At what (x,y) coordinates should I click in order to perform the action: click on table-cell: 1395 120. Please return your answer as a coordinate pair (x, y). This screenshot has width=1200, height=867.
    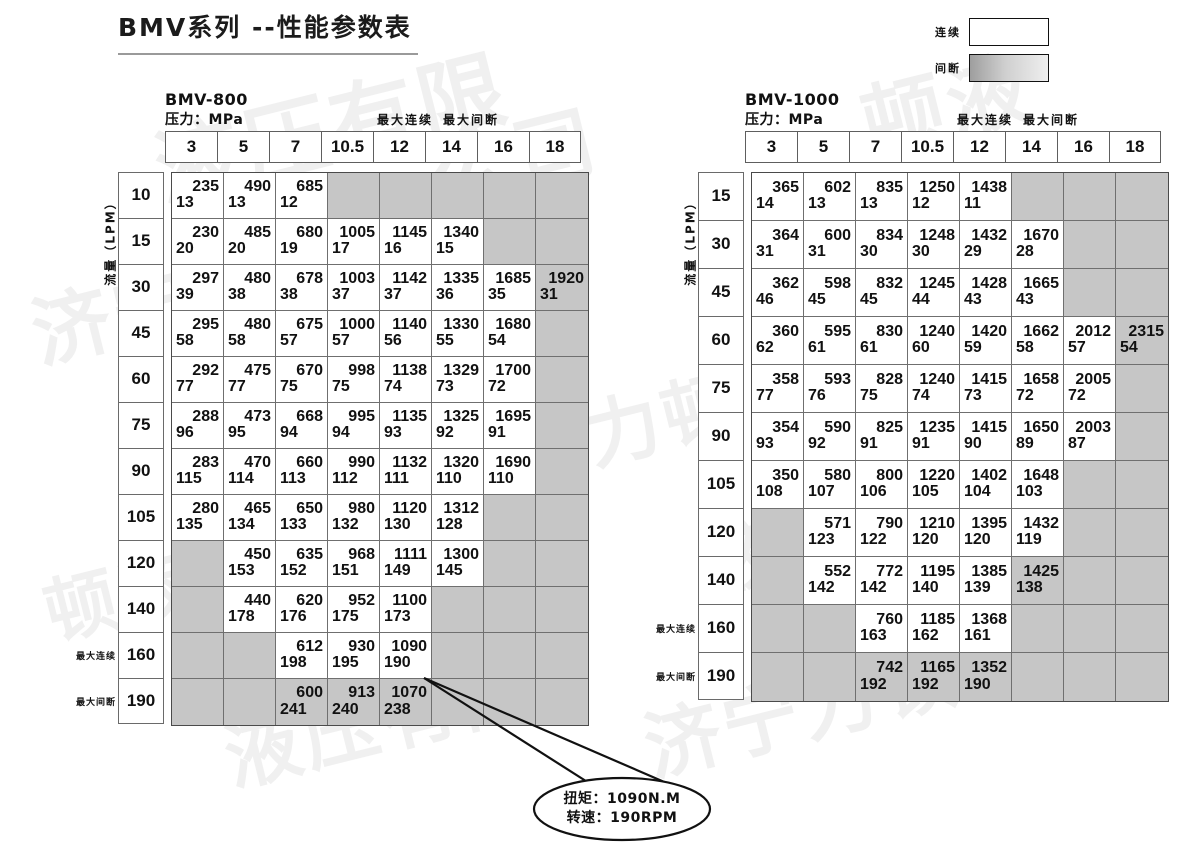
    Looking at the image, I should click on (986, 532).